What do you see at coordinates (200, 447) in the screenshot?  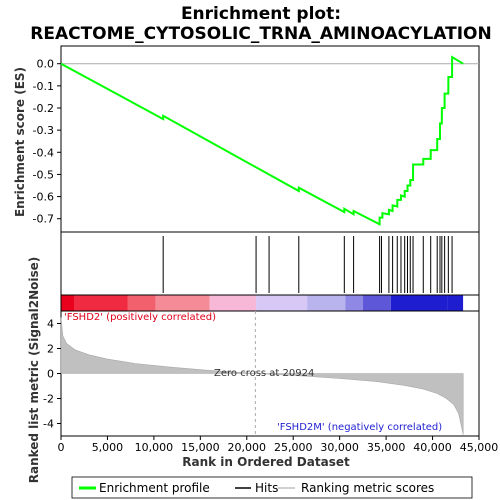 I see `x-tick-label: 15,000` at bounding box center [200, 447].